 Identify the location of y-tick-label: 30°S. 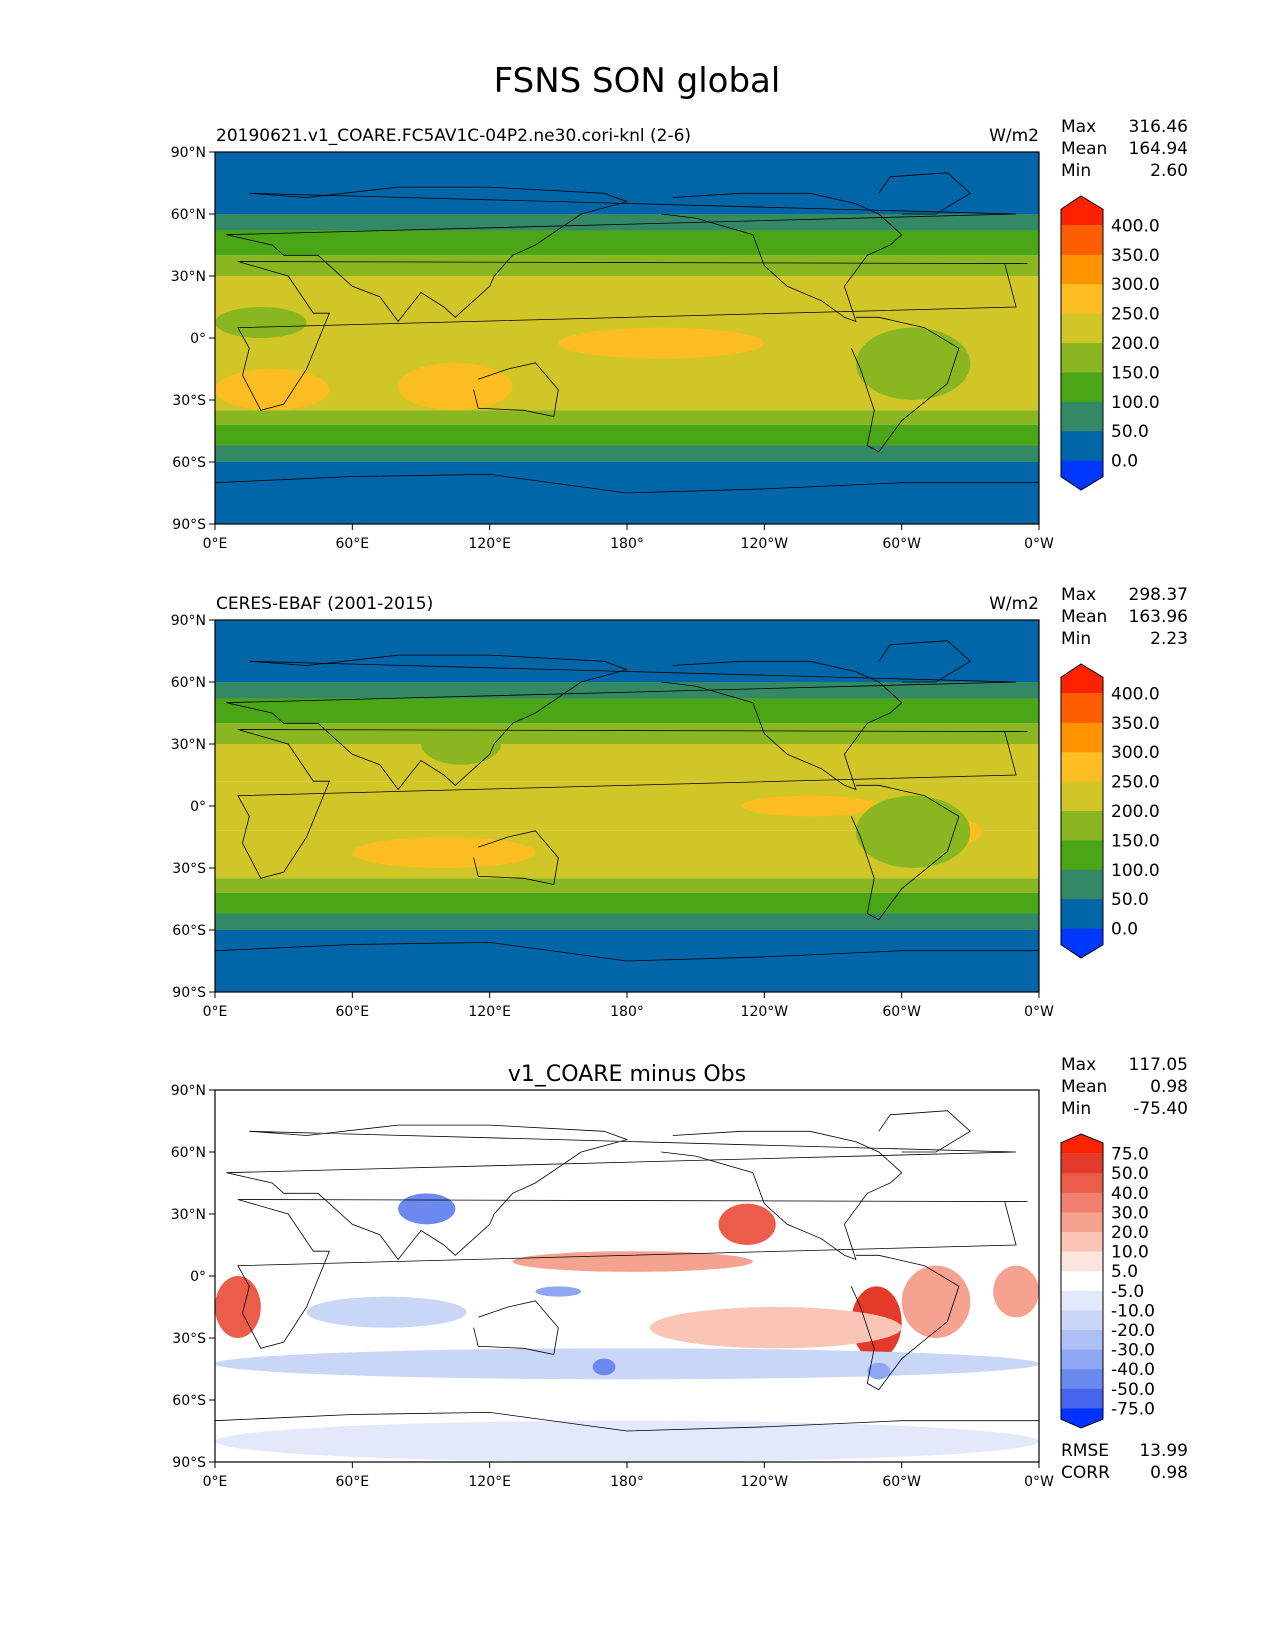
(189, 869).